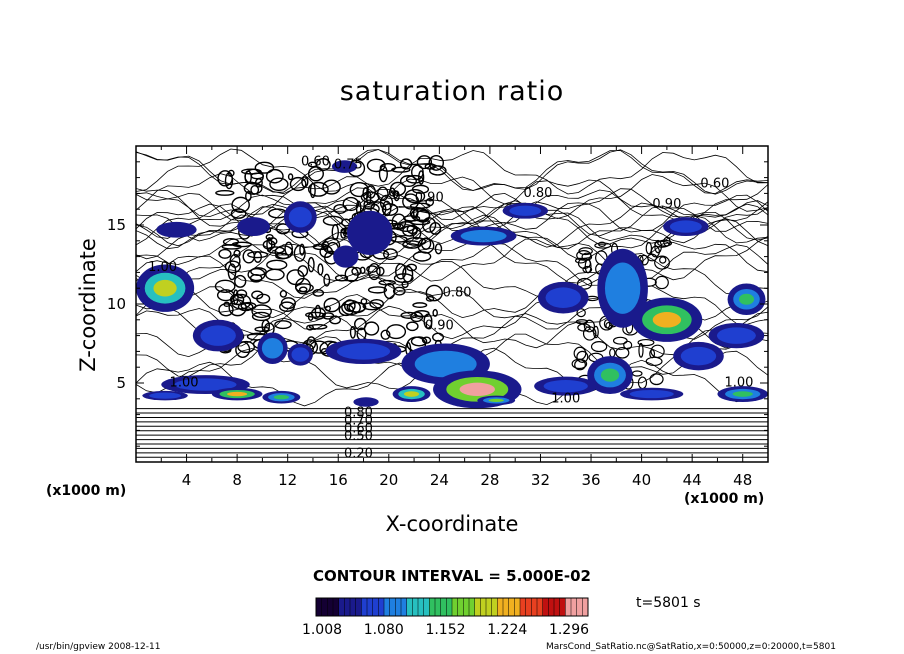  I want to click on contour-interval: CONTOUR INTERVAL = 5.000E-02, so click(452, 576).